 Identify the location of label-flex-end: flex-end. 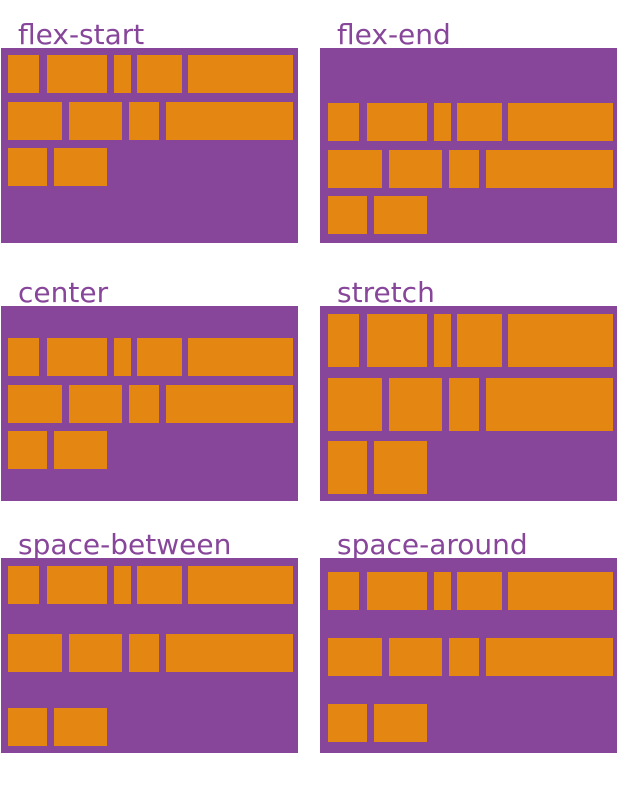
(394, 34).